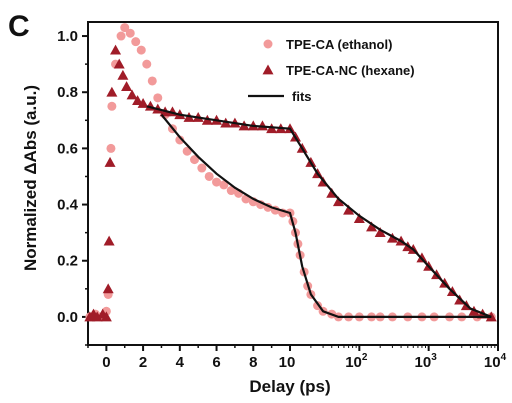 The height and width of the screenshot is (403, 512). I want to click on y-tick-label: 1.0, so click(67, 36).